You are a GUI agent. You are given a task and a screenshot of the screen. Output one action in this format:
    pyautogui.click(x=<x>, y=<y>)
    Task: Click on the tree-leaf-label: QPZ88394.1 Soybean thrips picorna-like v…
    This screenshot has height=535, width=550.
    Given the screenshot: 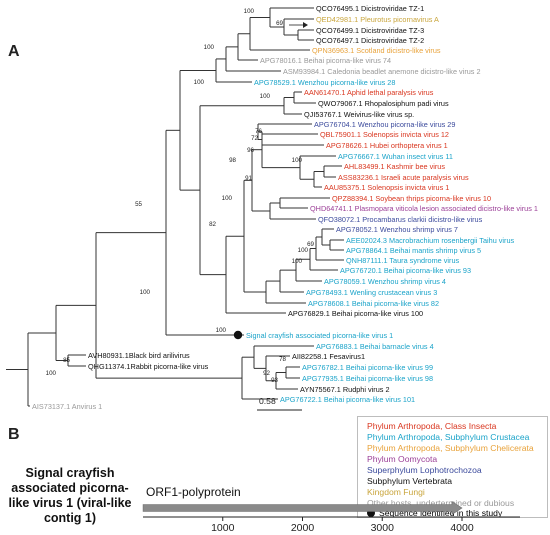 What is the action you would take?
    pyautogui.click(x=411, y=198)
    